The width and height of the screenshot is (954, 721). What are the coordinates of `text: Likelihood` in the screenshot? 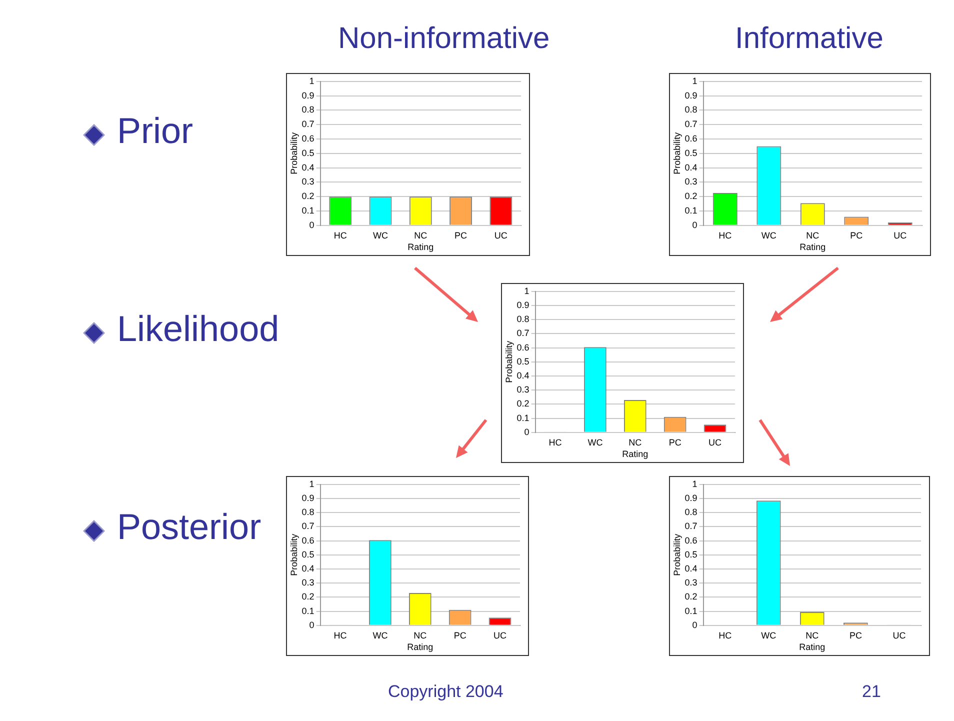 It's located at (198, 329).